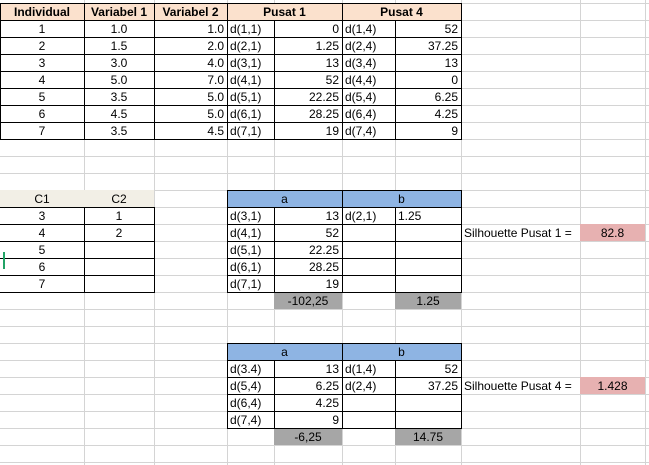  Describe the element at coordinates (42, 266) in the screenshot. I see `cluster-cell-c1: 6` at that location.